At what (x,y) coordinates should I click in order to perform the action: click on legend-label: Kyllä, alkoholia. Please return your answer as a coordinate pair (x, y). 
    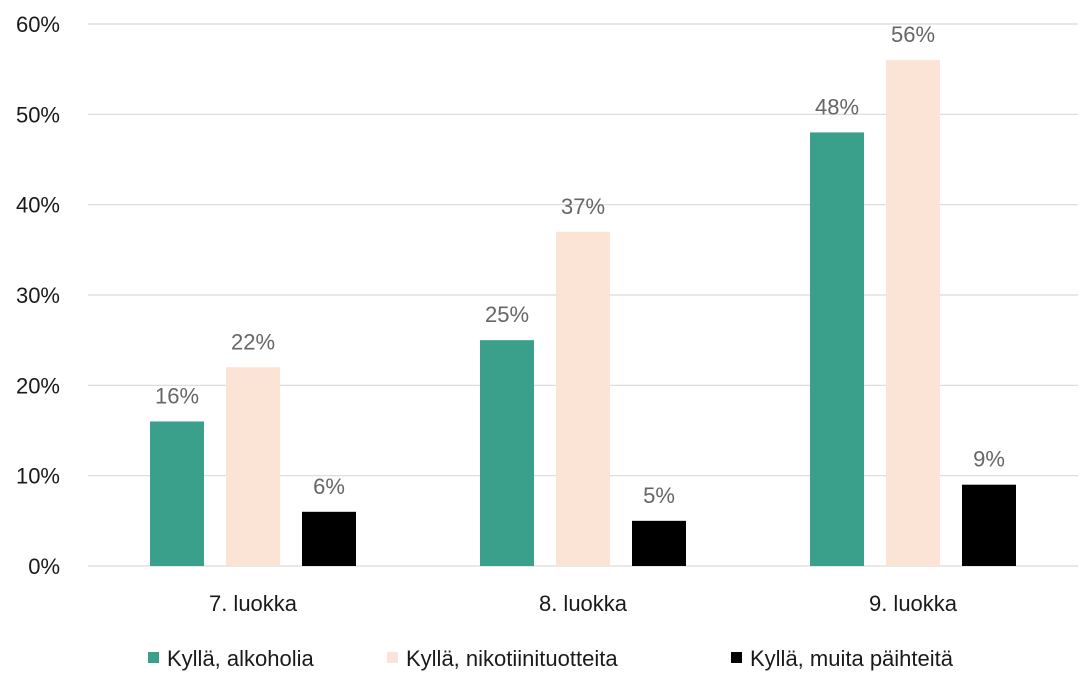
    Looking at the image, I should click on (241, 658).